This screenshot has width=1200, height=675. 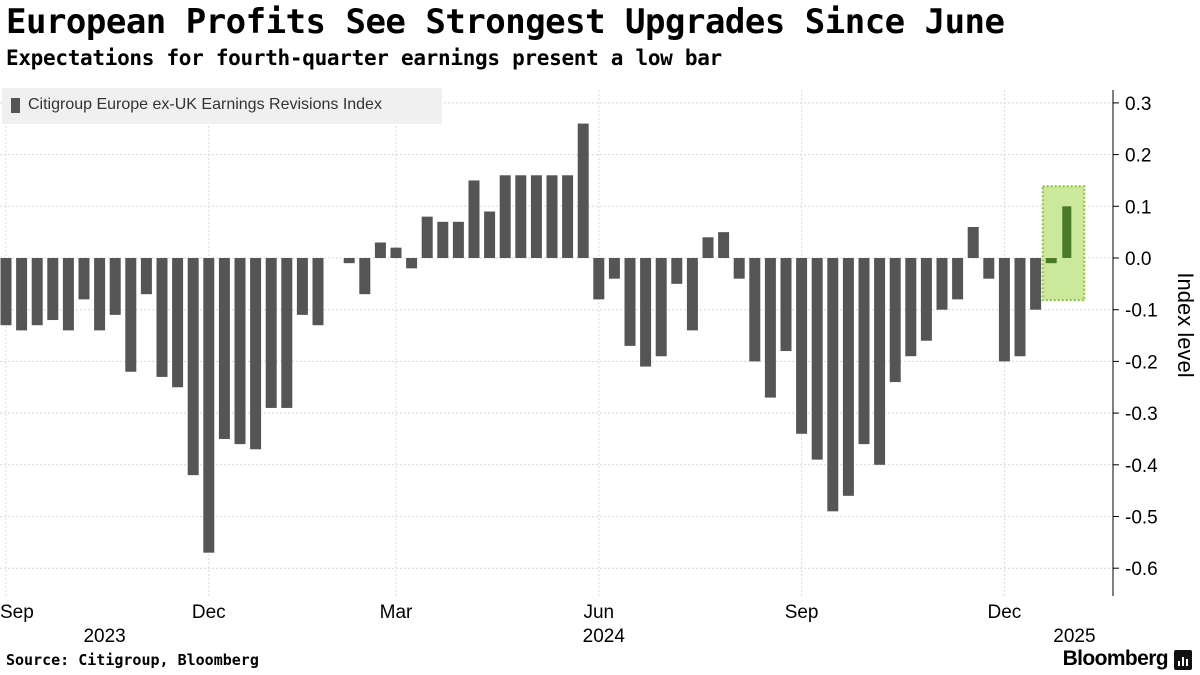 What do you see at coordinates (1115, 658) in the screenshot?
I see `bloomberg-logo: Bloomberg` at bounding box center [1115, 658].